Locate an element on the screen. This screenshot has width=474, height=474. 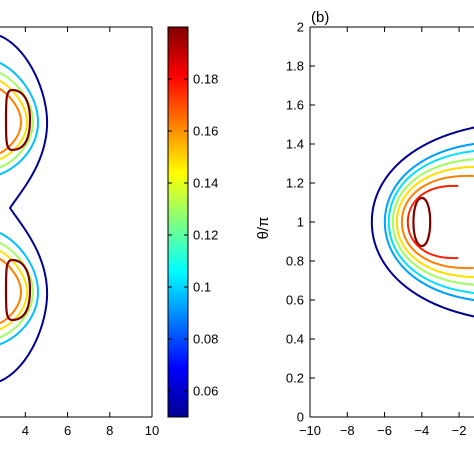
colorbar: 0.06 0.08 0.1 0.12 0.14 0.16 0.18 is located at coordinates (192, 222).